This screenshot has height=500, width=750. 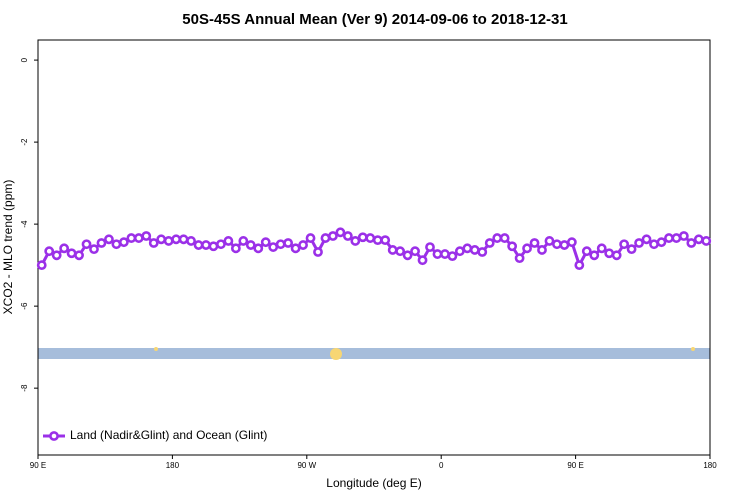 What do you see at coordinates (168, 435) in the screenshot?
I see `legend-label: Land (Nadir&Glint) and Ocean (Glint)` at bounding box center [168, 435].